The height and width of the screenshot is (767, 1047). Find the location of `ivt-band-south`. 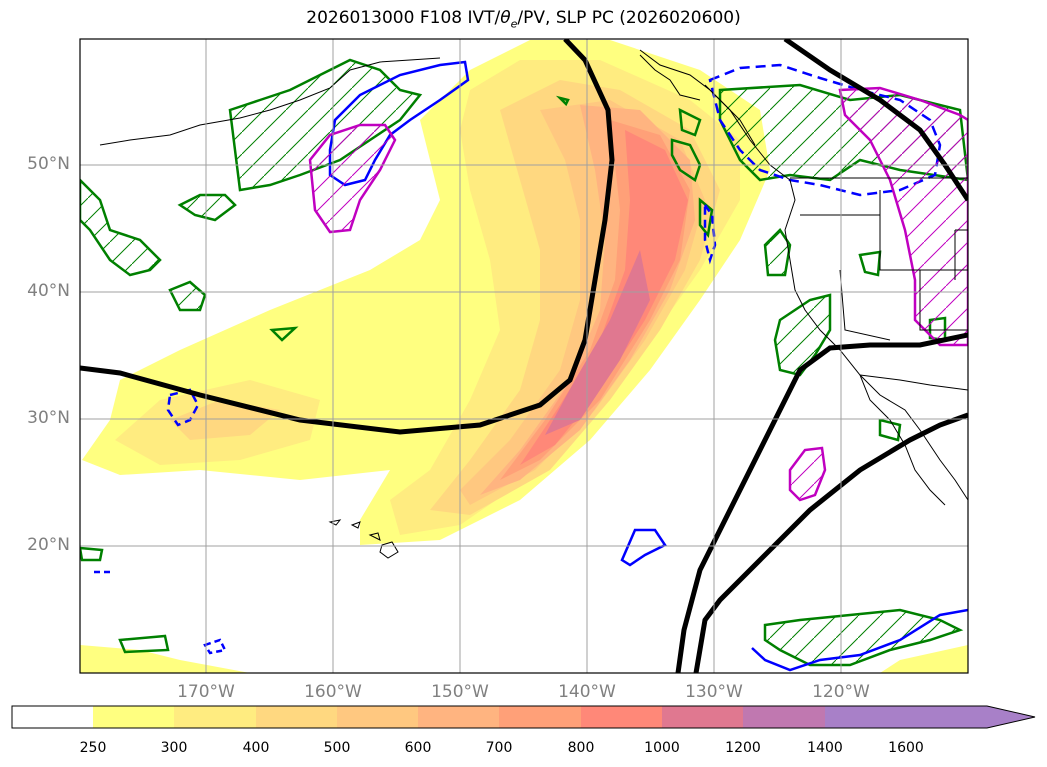

ivt-band-south is located at coordinates (524, 659).